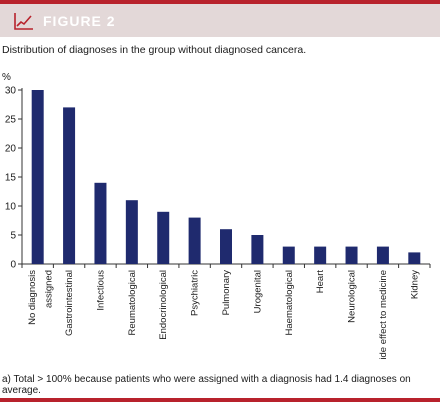 The image size is (440, 404). I want to click on x-category-label: Psychiatric, so click(195, 293).